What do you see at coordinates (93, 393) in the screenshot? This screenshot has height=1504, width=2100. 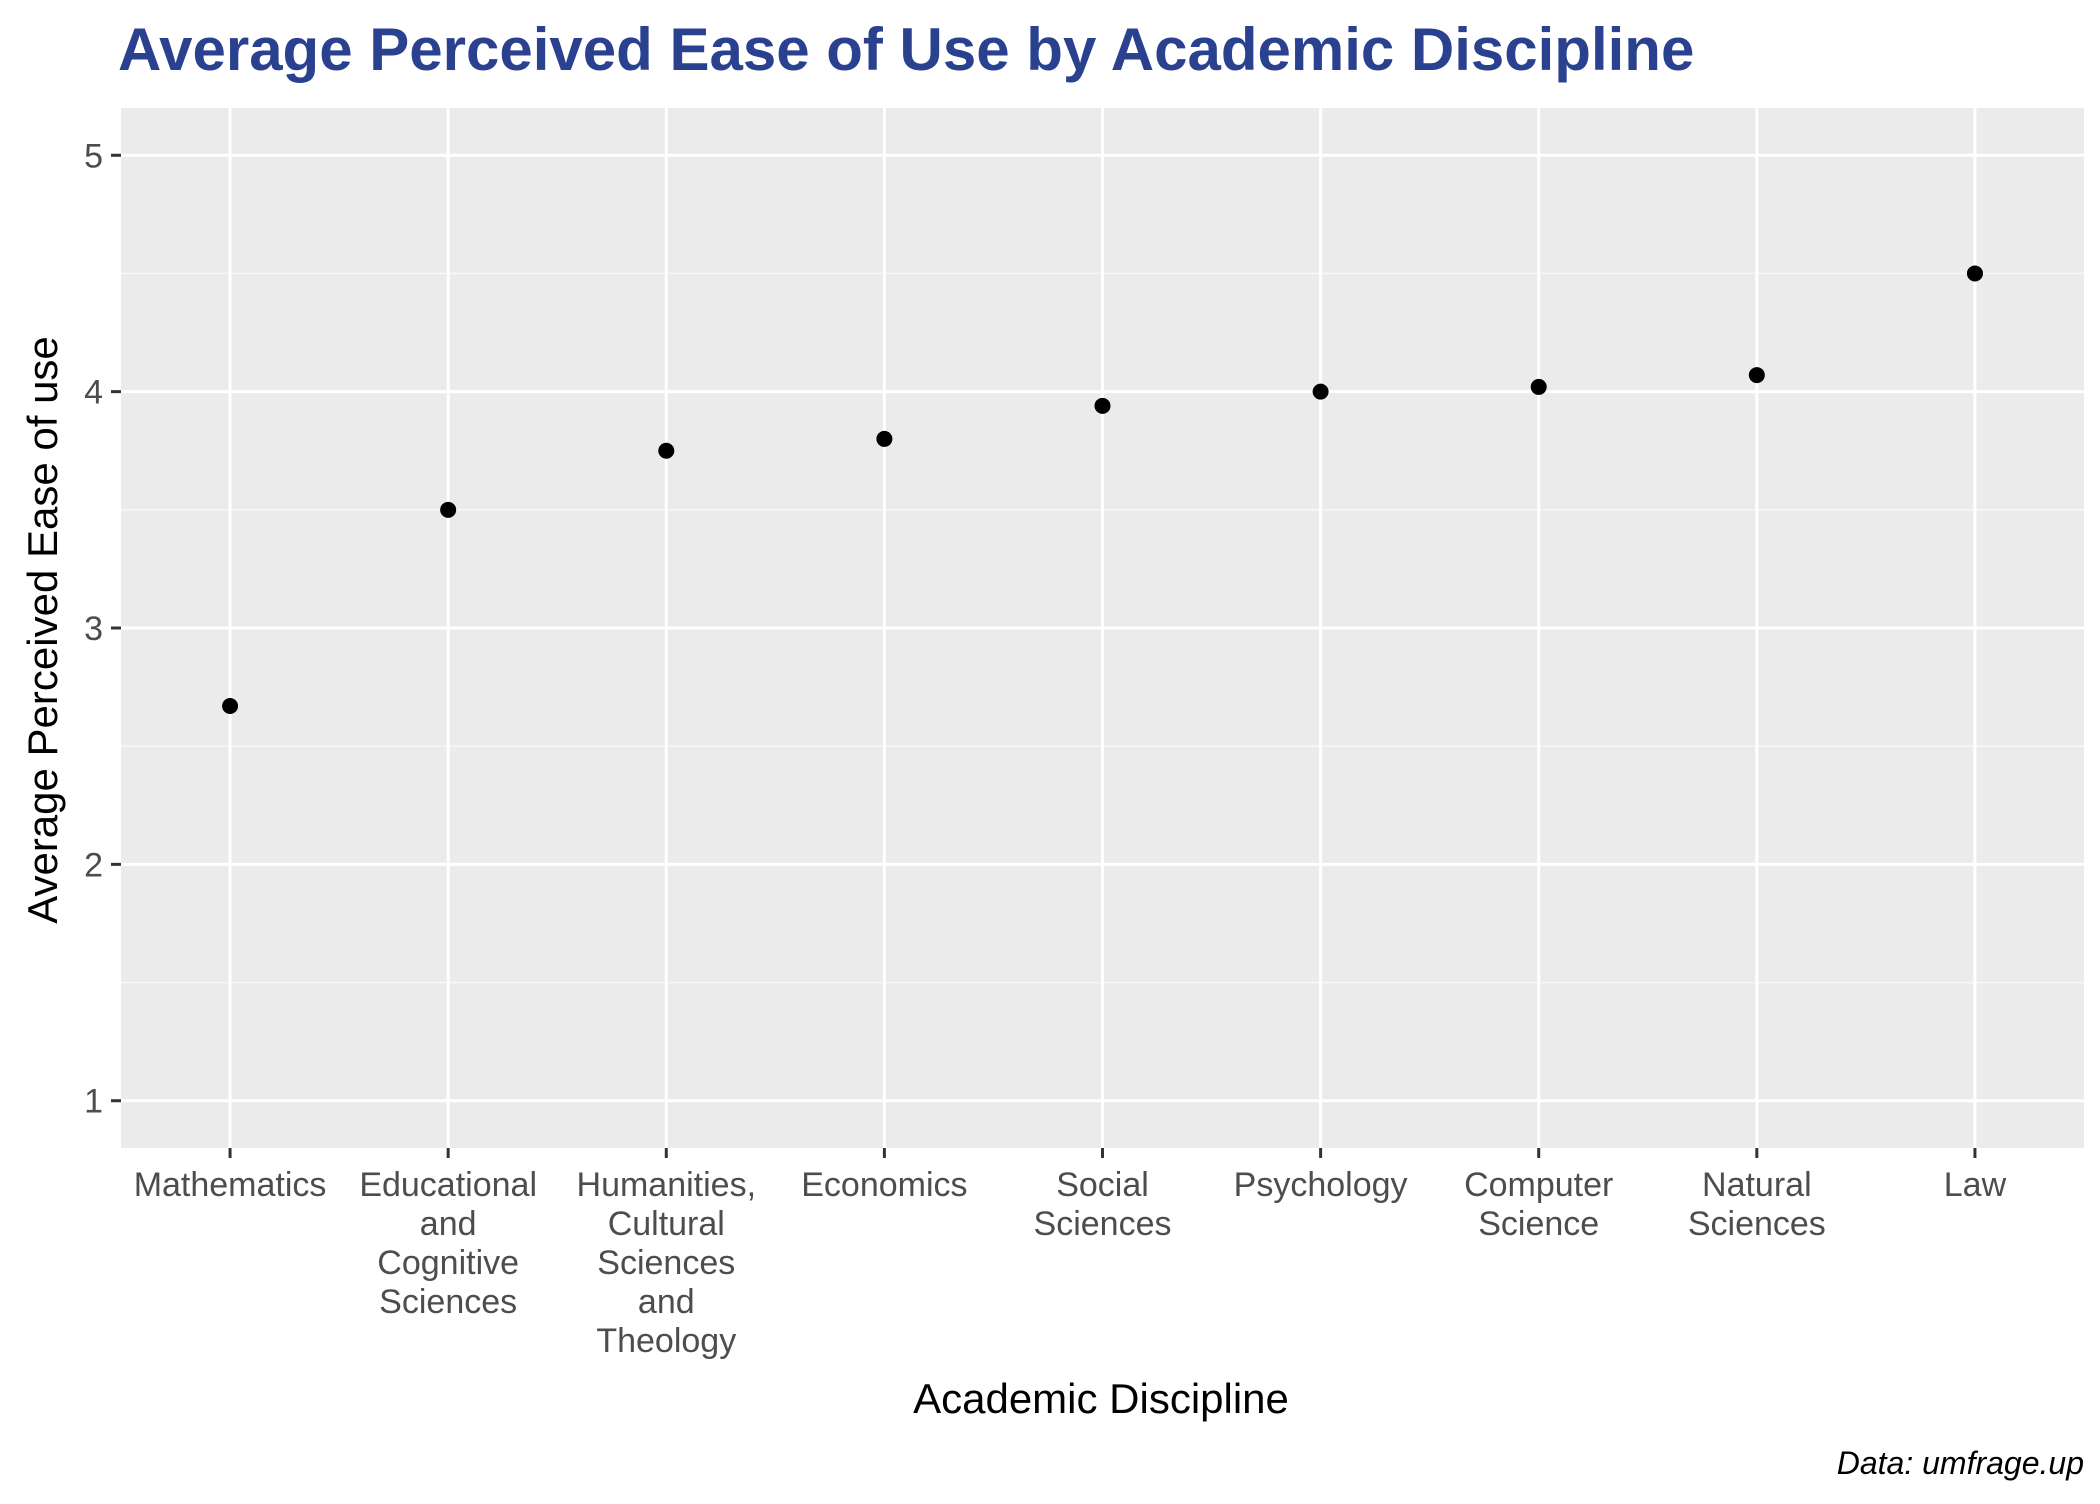 I see `y-tick-label: 4` at bounding box center [93, 393].